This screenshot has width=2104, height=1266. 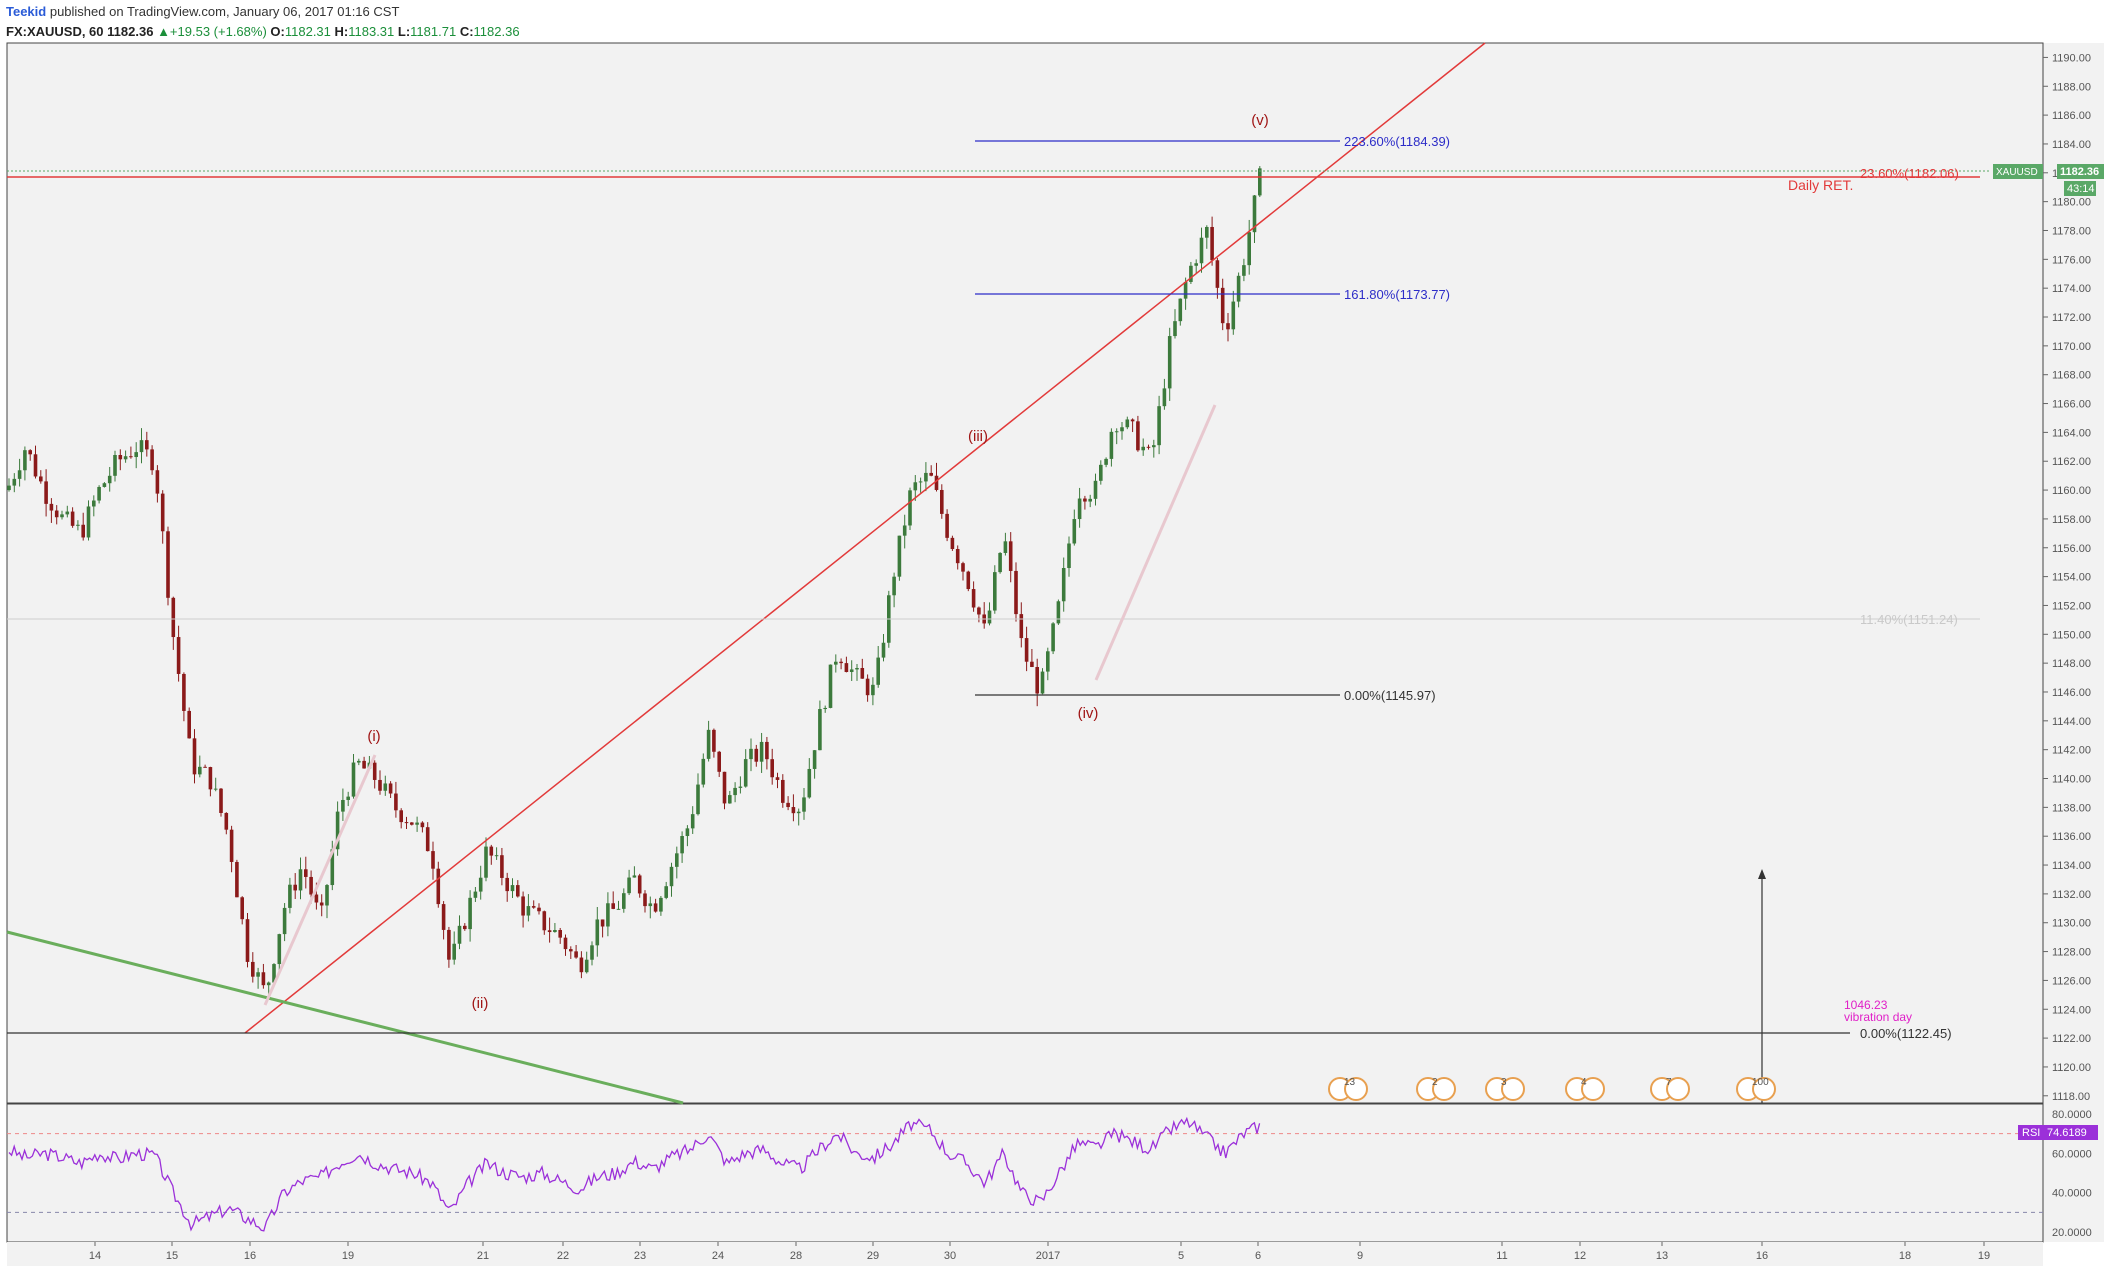 I want to click on x-tick-label: 18, so click(x=1905, y=1256).